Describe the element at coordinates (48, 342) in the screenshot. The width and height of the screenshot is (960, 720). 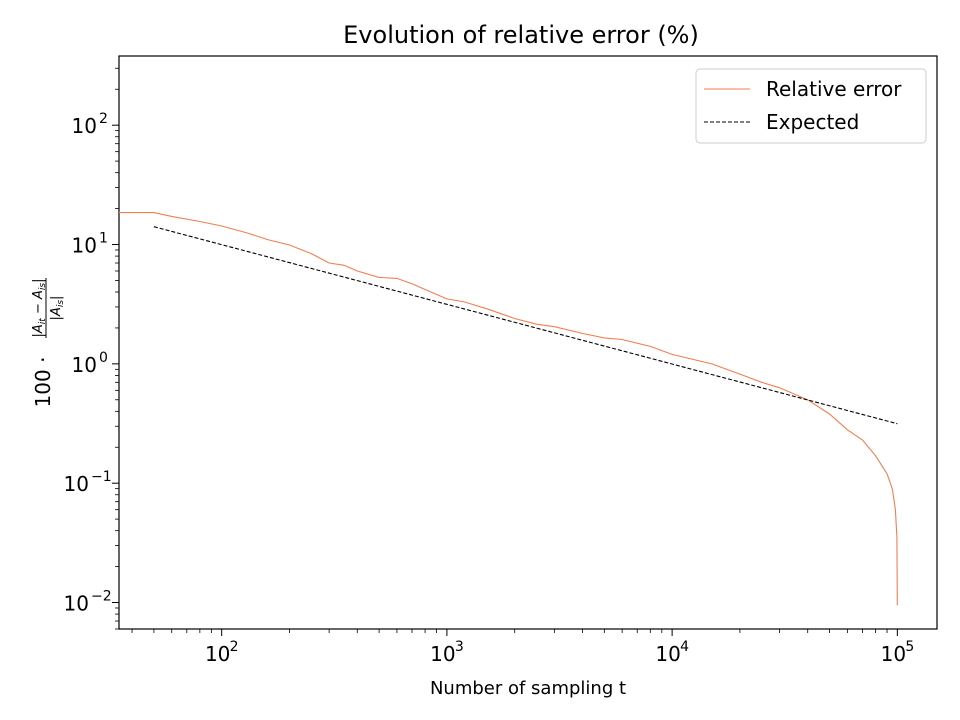
I see `y-axis-label: 100 · |Ait − Ais| |Ais|` at that location.